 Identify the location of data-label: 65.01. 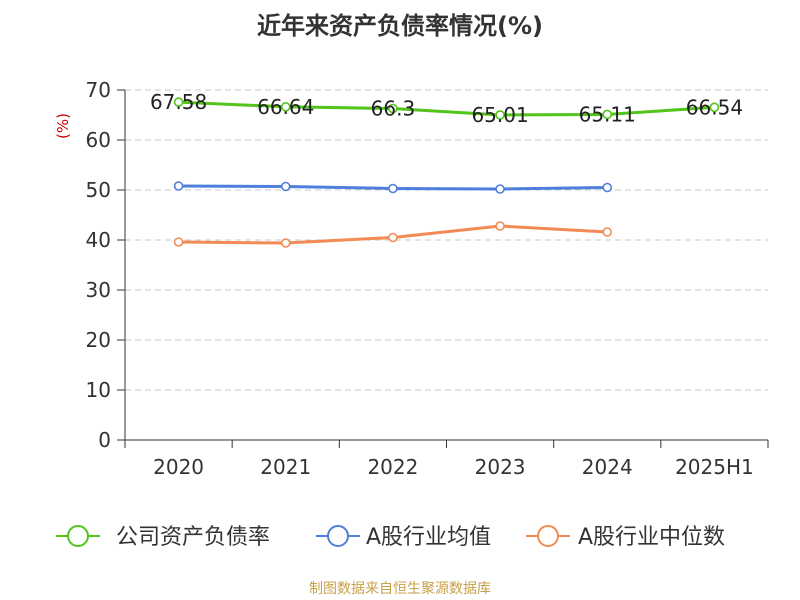
(499, 115).